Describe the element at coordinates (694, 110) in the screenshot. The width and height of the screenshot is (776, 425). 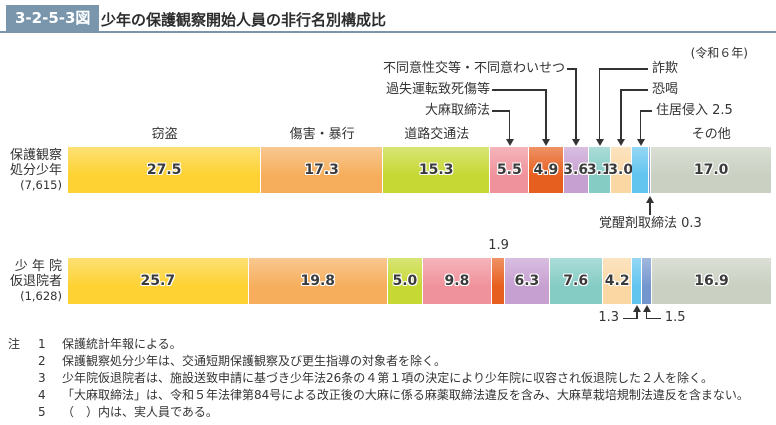
I see `label-trespass: 住居侵入 2.5` at that location.